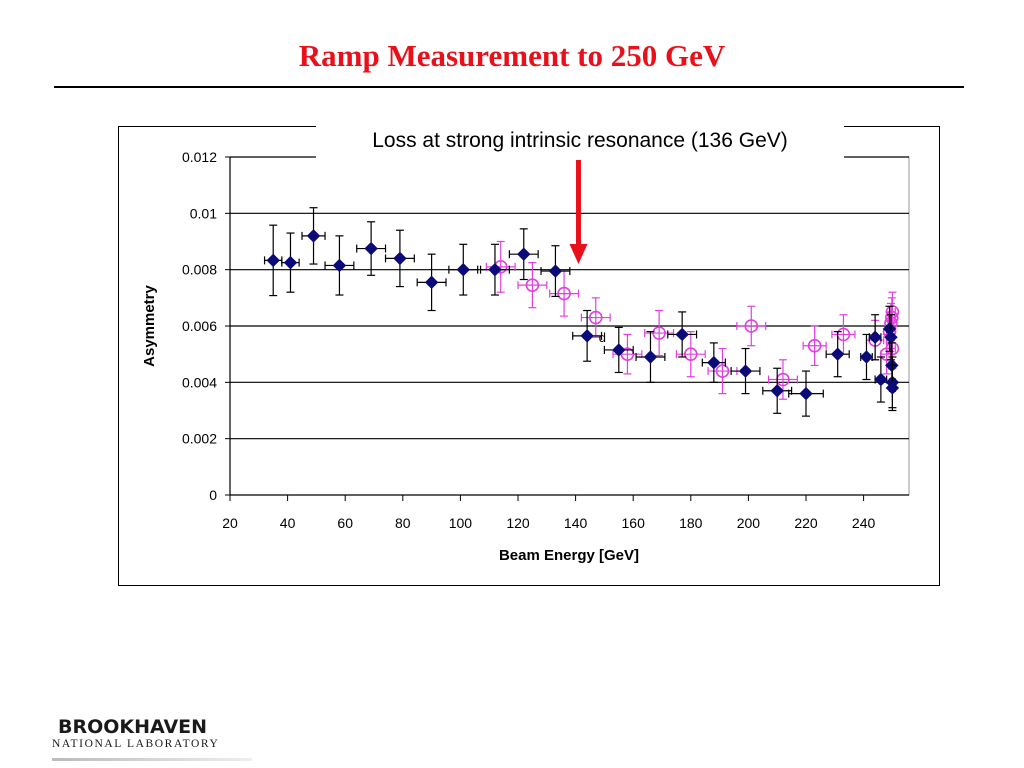 This screenshot has height=768, width=1024. Describe the element at coordinates (136, 744) in the screenshot. I see `logo-subtitle: NATIONAL LABORATORY` at that location.